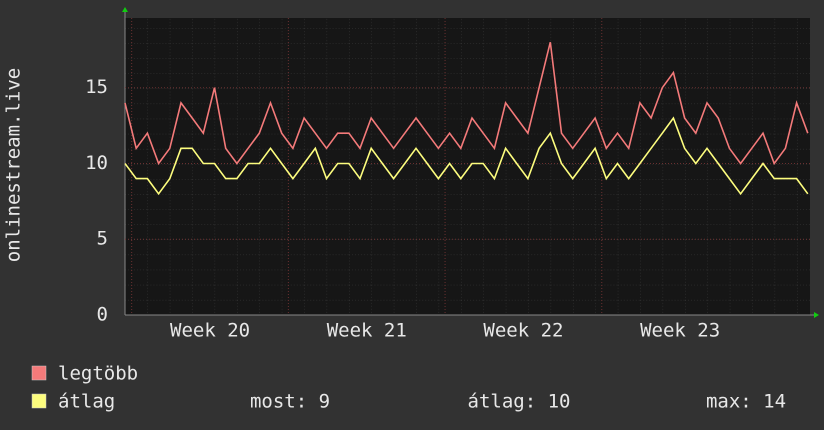 This screenshot has width=824, height=430. Describe the element at coordinates (86, 402) in the screenshot. I see `legend-label: átlag` at that location.